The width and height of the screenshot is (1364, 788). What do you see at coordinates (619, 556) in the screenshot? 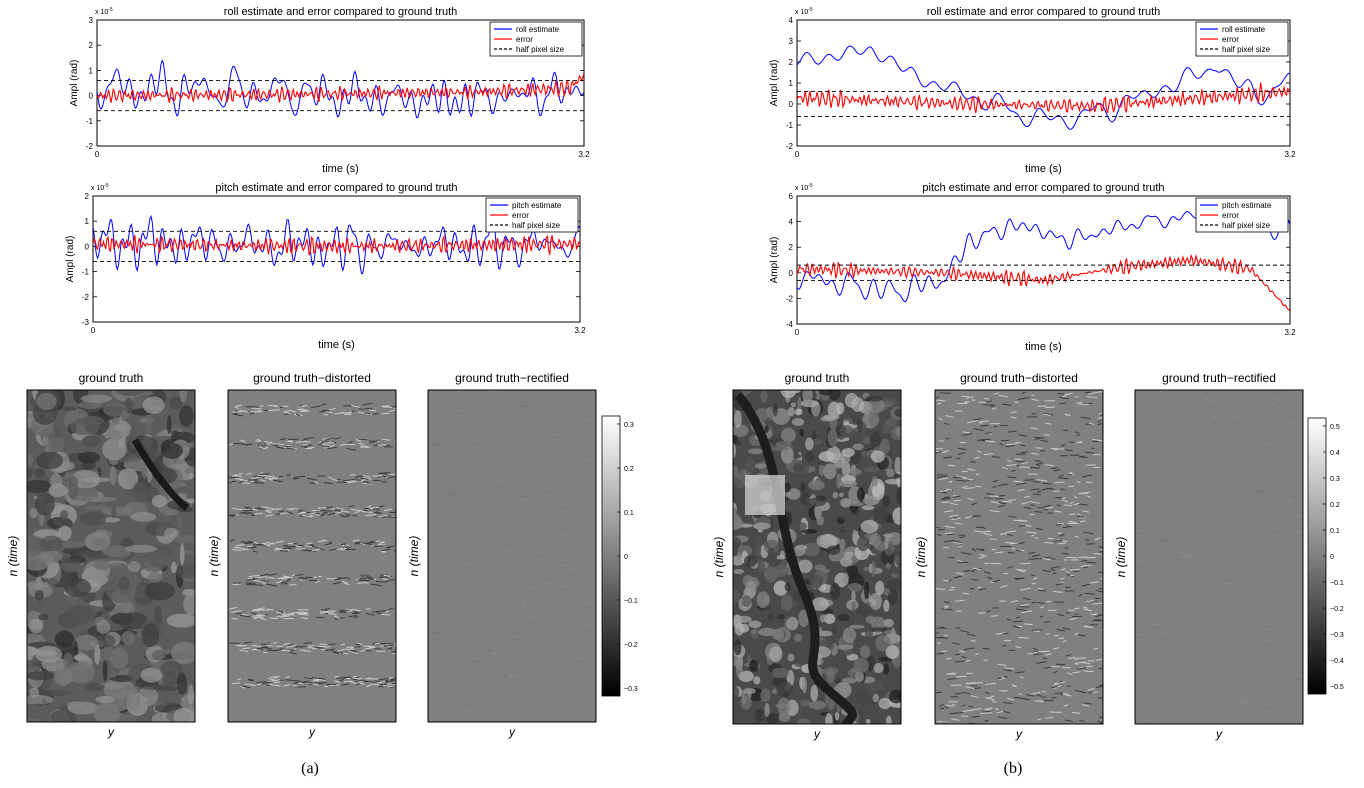
I see `colorbar: 0.3 0.2 0.1 0 −0.1 −0.2 −0.3` at bounding box center [619, 556].